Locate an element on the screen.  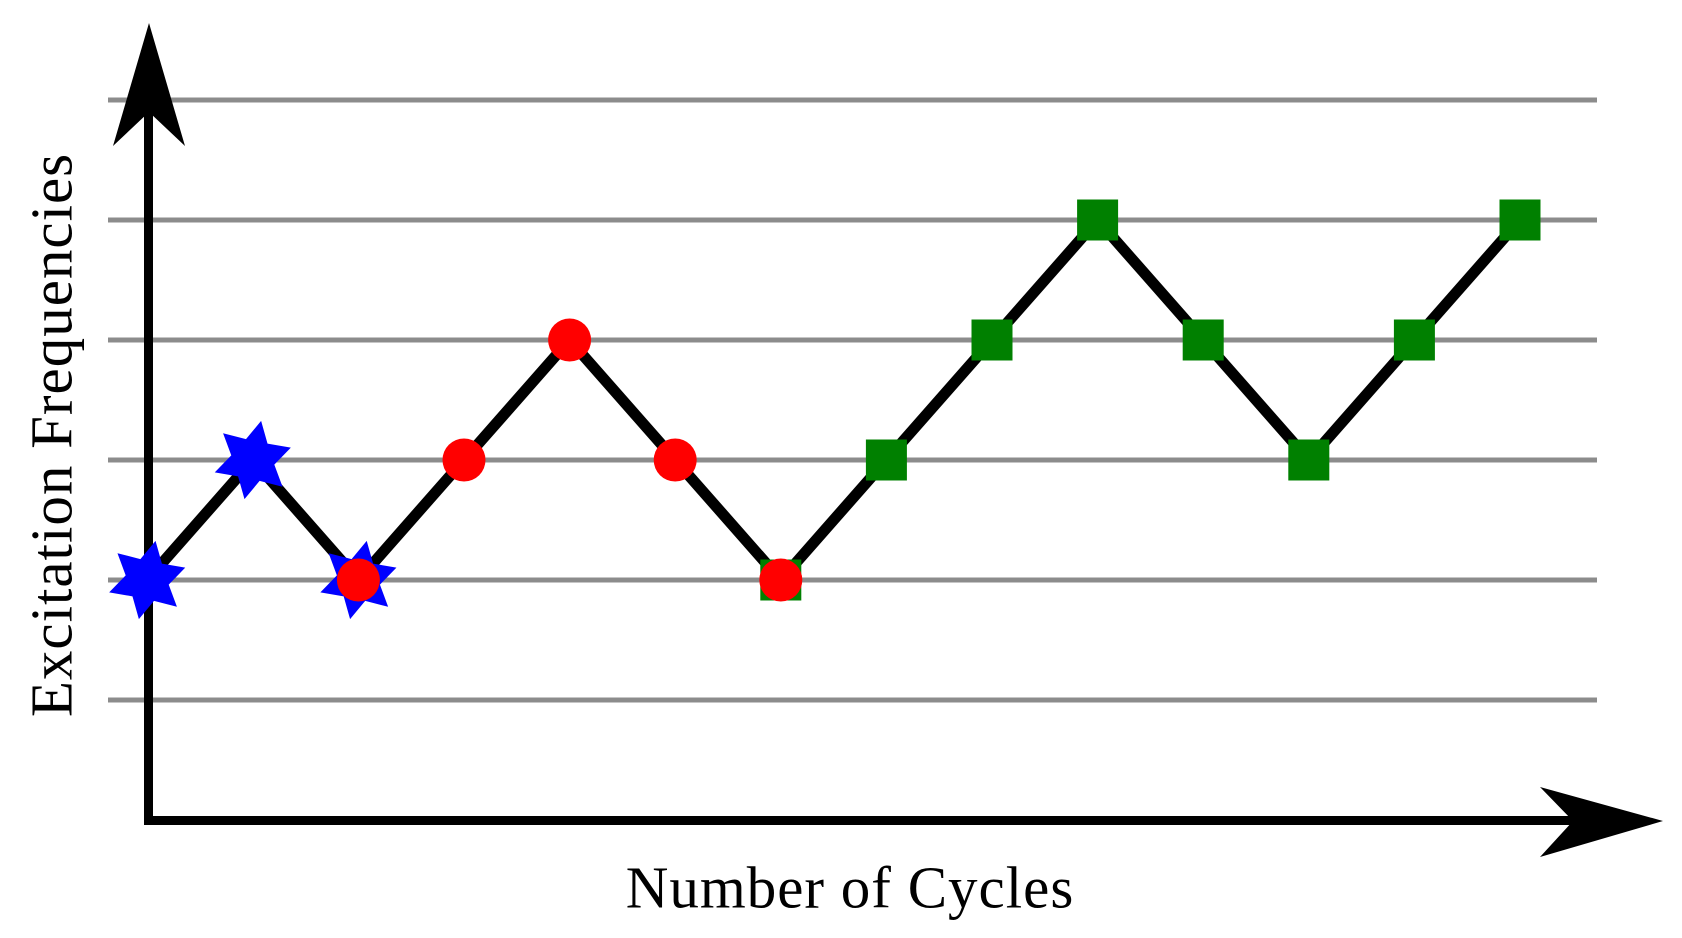
y-axis-arrowhead is located at coordinates (149, 84).